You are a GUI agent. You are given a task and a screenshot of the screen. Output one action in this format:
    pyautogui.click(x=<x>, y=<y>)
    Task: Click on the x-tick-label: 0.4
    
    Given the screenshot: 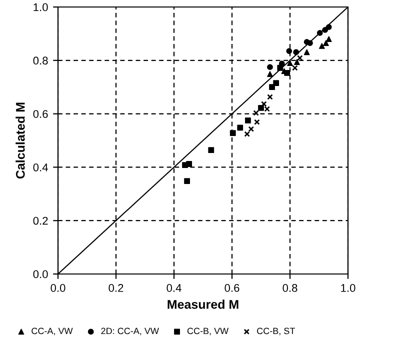 What is the action you would take?
    pyautogui.click(x=174, y=288)
    